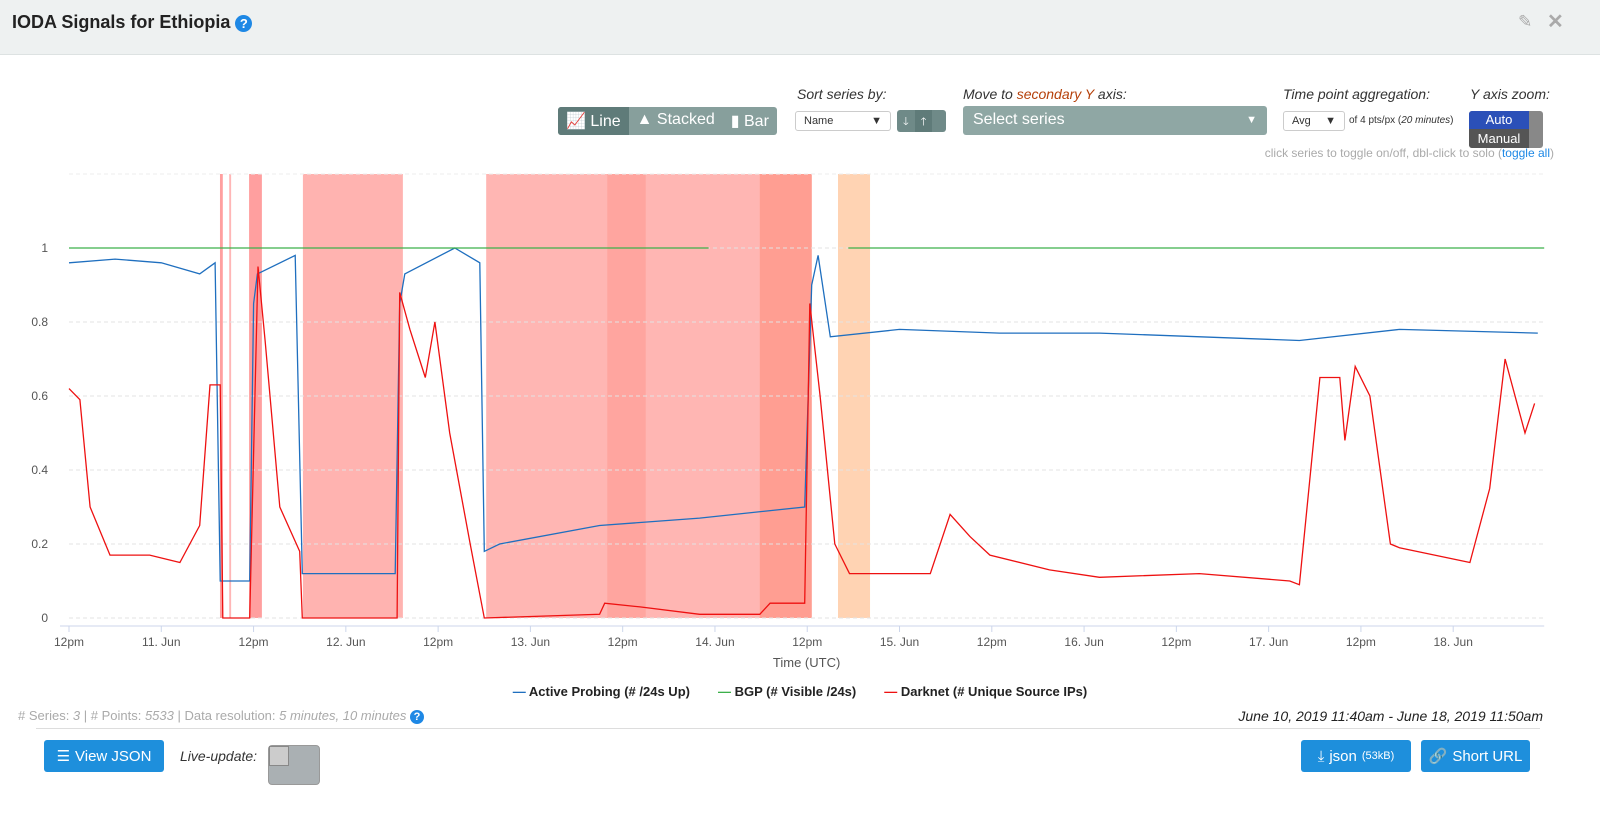  Describe the element at coordinates (842, 94) in the screenshot. I see `sort-label: Sort series by:` at that location.